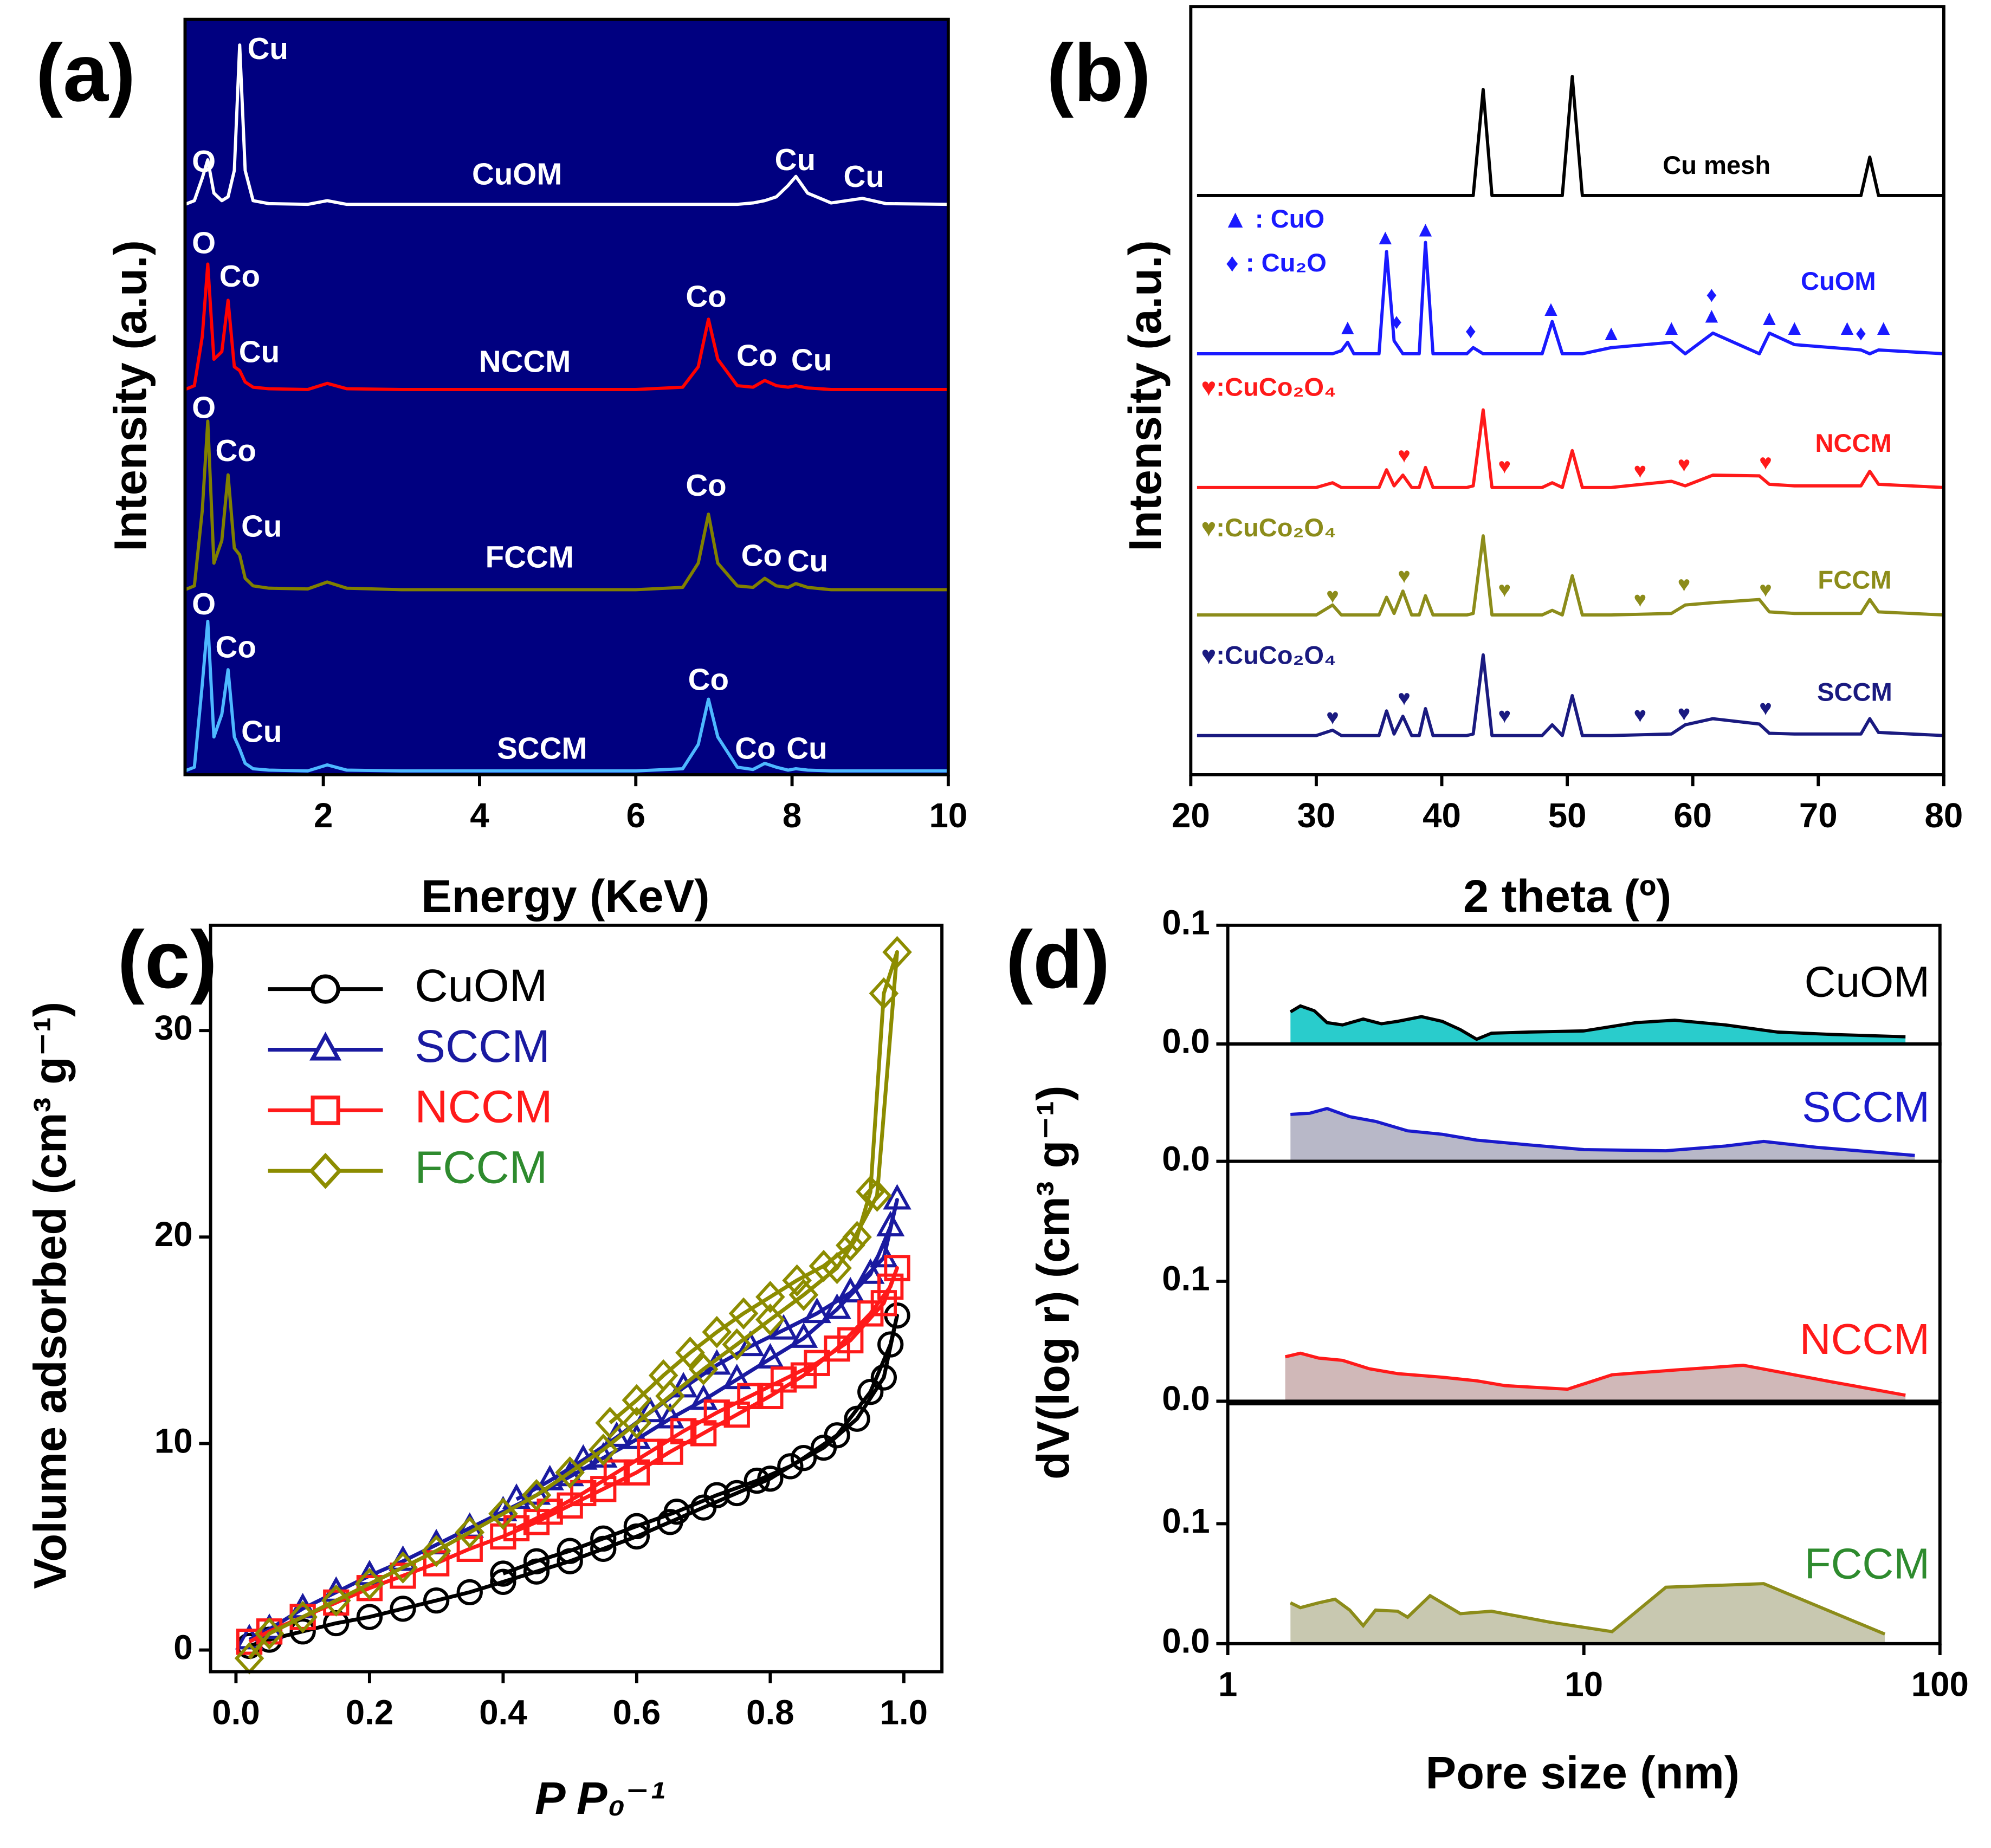  I want to click on x-tick-label: 0.6, so click(637, 1712).